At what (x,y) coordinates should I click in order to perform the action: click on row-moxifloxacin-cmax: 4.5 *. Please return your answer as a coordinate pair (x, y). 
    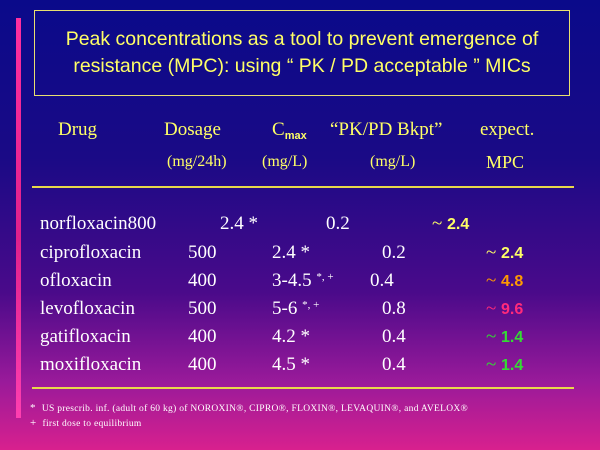
    Looking at the image, I should click on (291, 365).